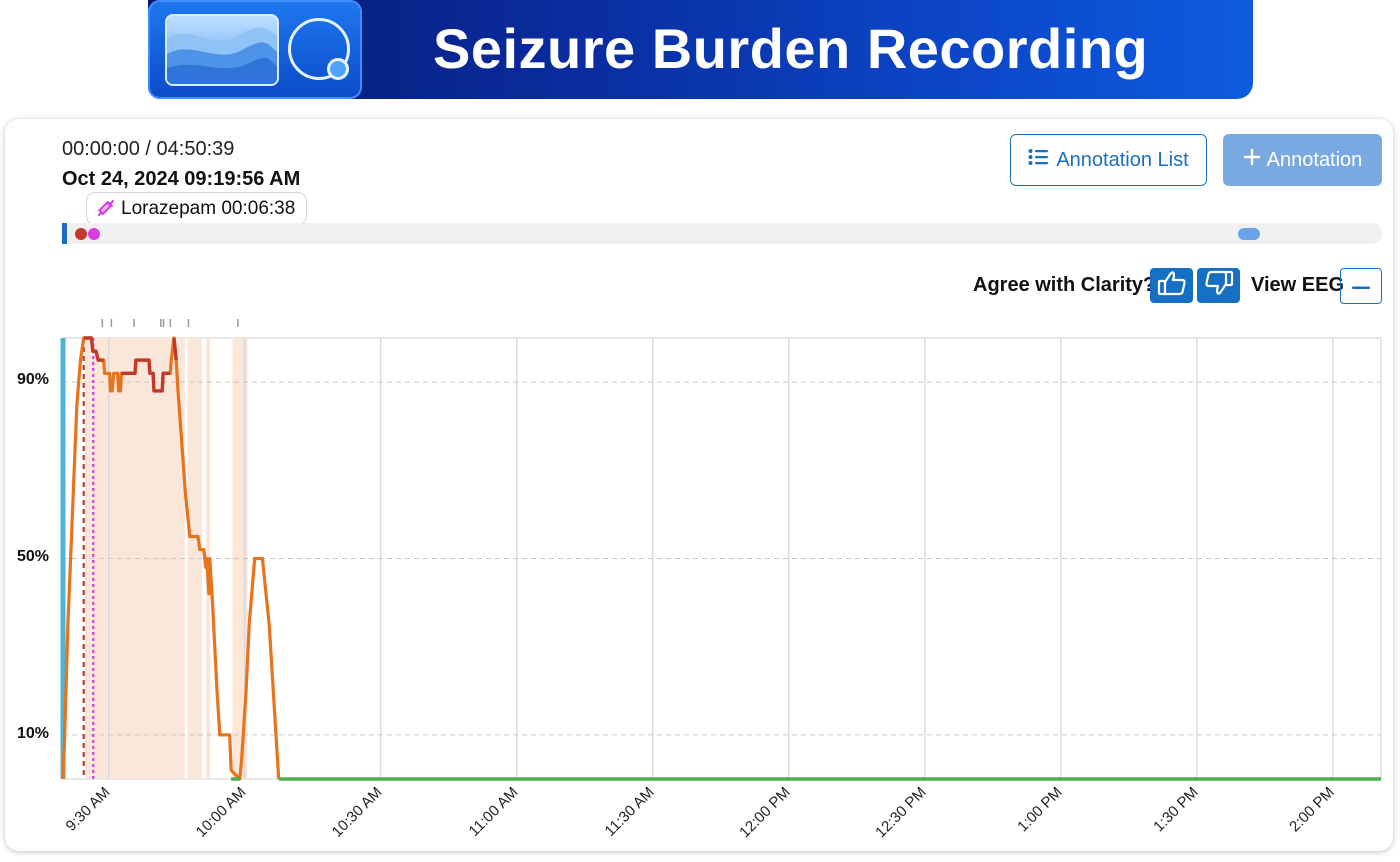 Image resolution: width=1400 pixels, height=862 pixels. I want to click on add-annotation-button: Annotation, so click(1302, 160).